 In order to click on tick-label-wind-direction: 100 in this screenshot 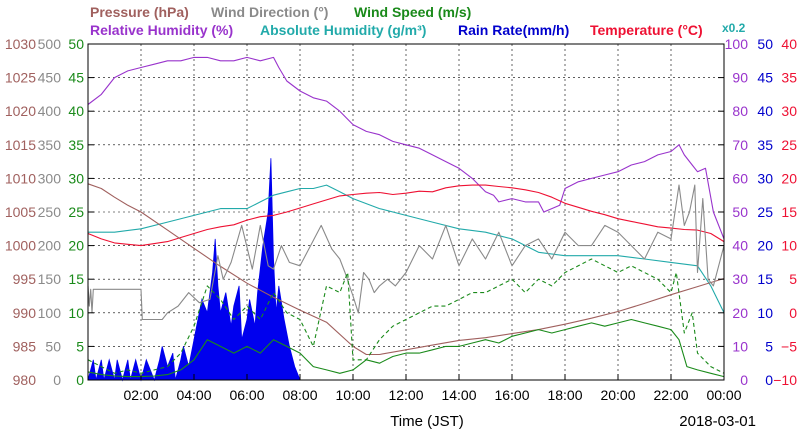, I will do `click(50, 313)`.